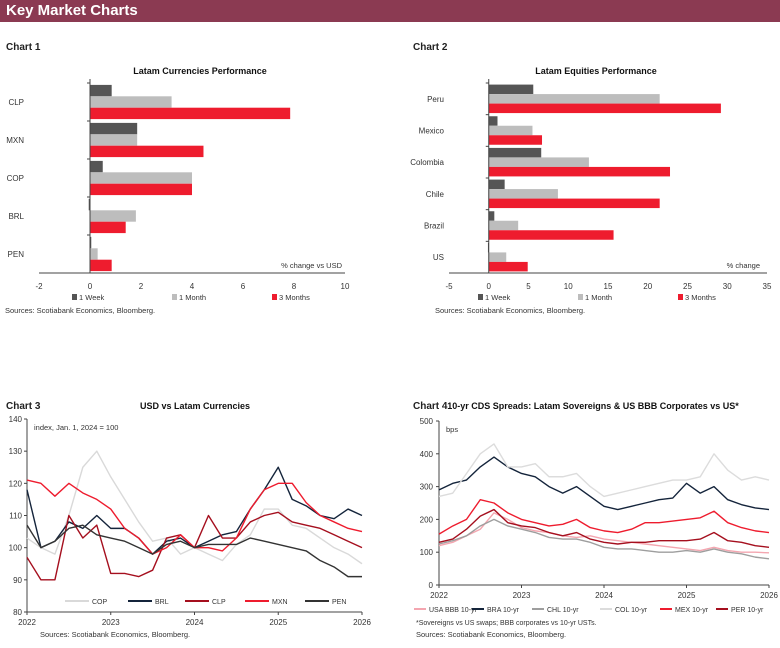 This screenshot has height=648, width=780. What do you see at coordinates (700, 297) in the screenshot?
I see `legend-label: 3 Months` at bounding box center [700, 297].